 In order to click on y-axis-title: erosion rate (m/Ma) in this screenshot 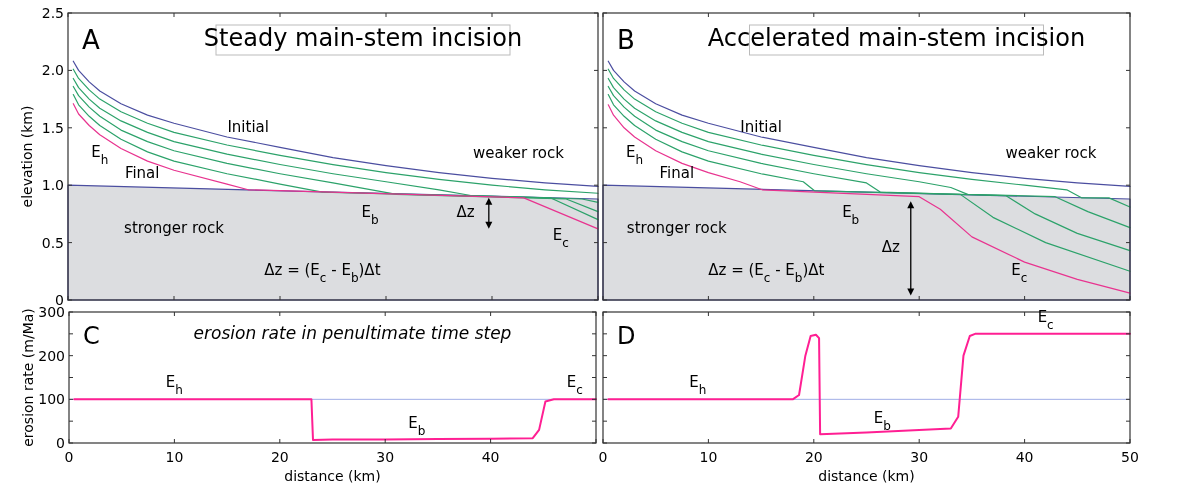, I will do `click(28, 377)`.